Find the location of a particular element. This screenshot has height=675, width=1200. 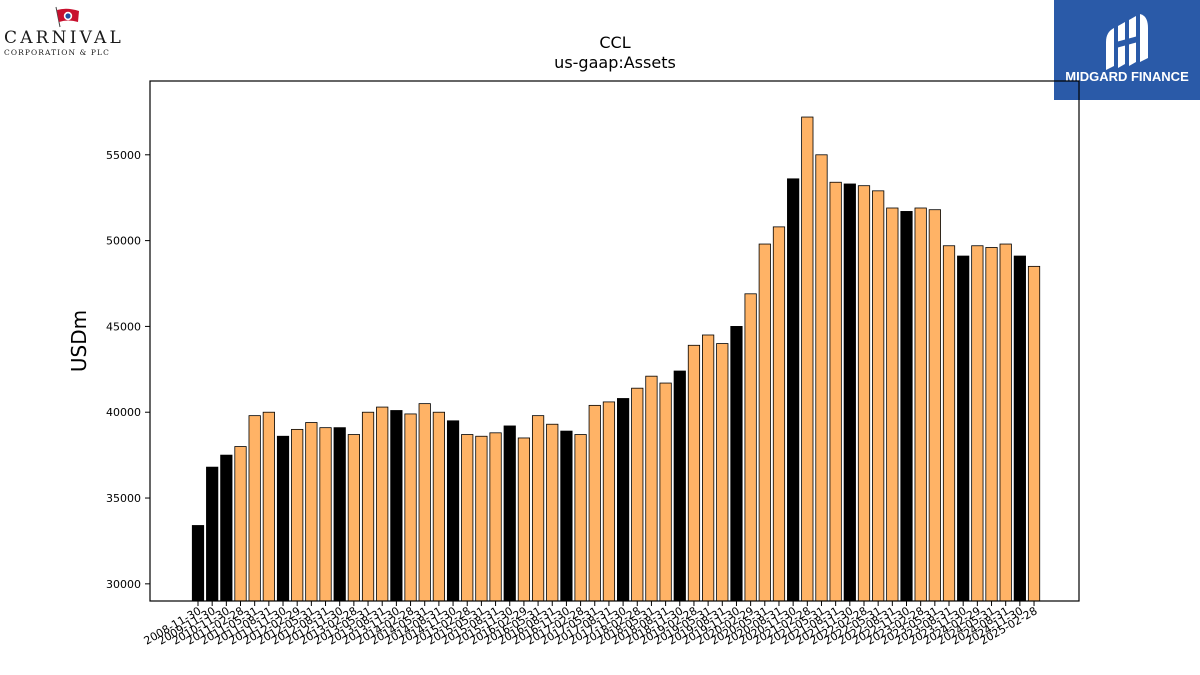

y-tick-label: 40000 is located at coordinates (123, 412).